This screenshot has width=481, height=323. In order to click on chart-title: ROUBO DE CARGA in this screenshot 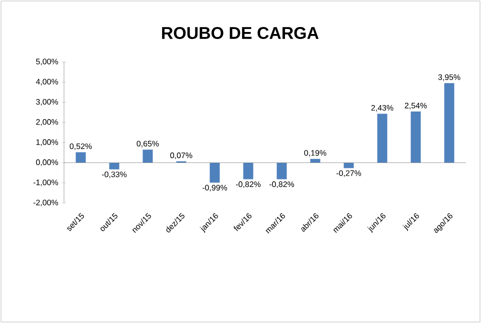, I will do `click(240, 33)`.